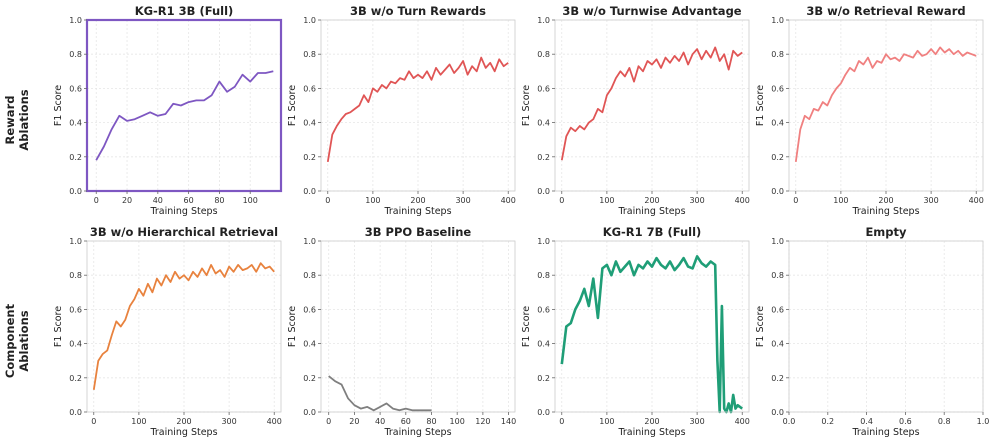 The height and width of the screenshot is (446, 996). What do you see at coordinates (482, 421) in the screenshot?
I see `x-tick-label-6: 120` at bounding box center [482, 421].